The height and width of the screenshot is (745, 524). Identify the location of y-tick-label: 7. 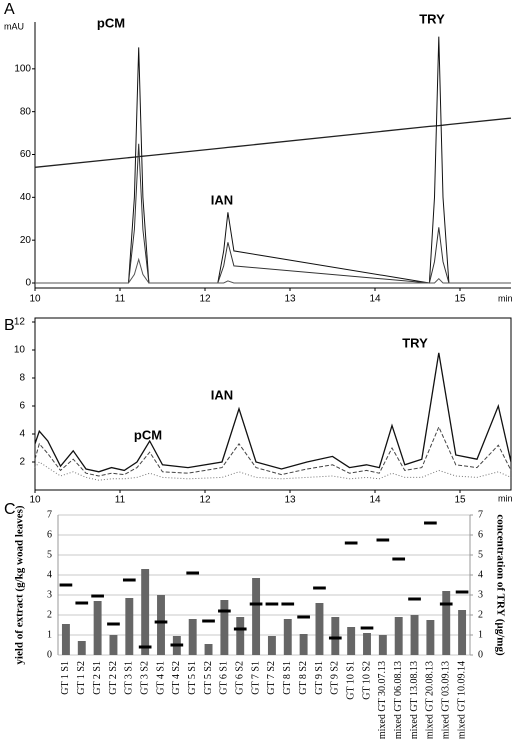
(49, 514).